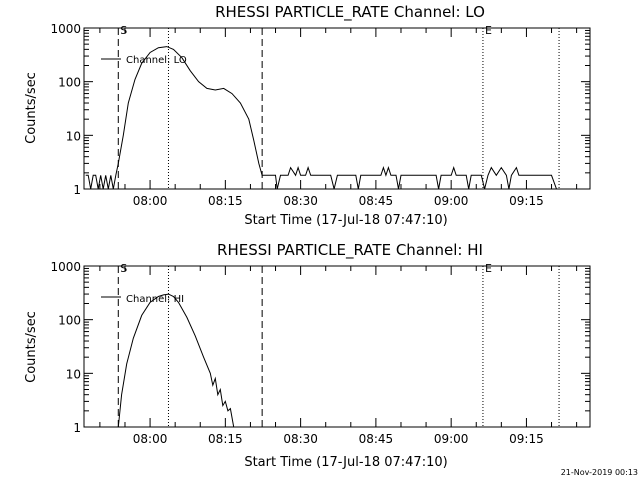  I want to click on legend-label: Channel: LO, so click(156, 60).